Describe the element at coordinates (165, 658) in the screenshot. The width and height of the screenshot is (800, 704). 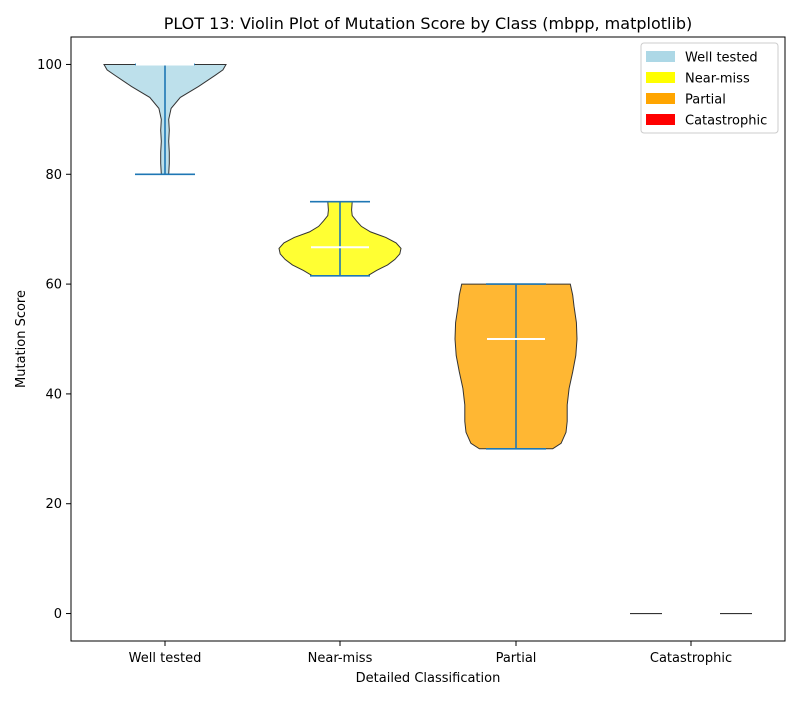
I see `x-tick-label: Well tested` at that location.